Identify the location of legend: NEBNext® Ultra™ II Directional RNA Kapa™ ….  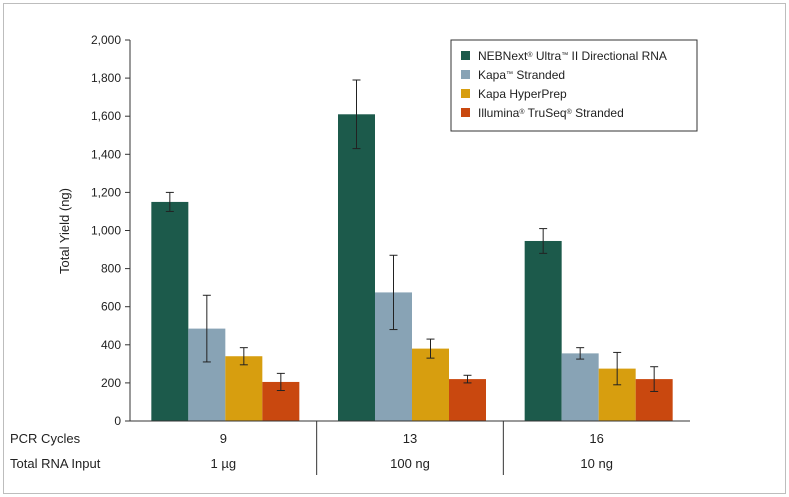
(574, 85).